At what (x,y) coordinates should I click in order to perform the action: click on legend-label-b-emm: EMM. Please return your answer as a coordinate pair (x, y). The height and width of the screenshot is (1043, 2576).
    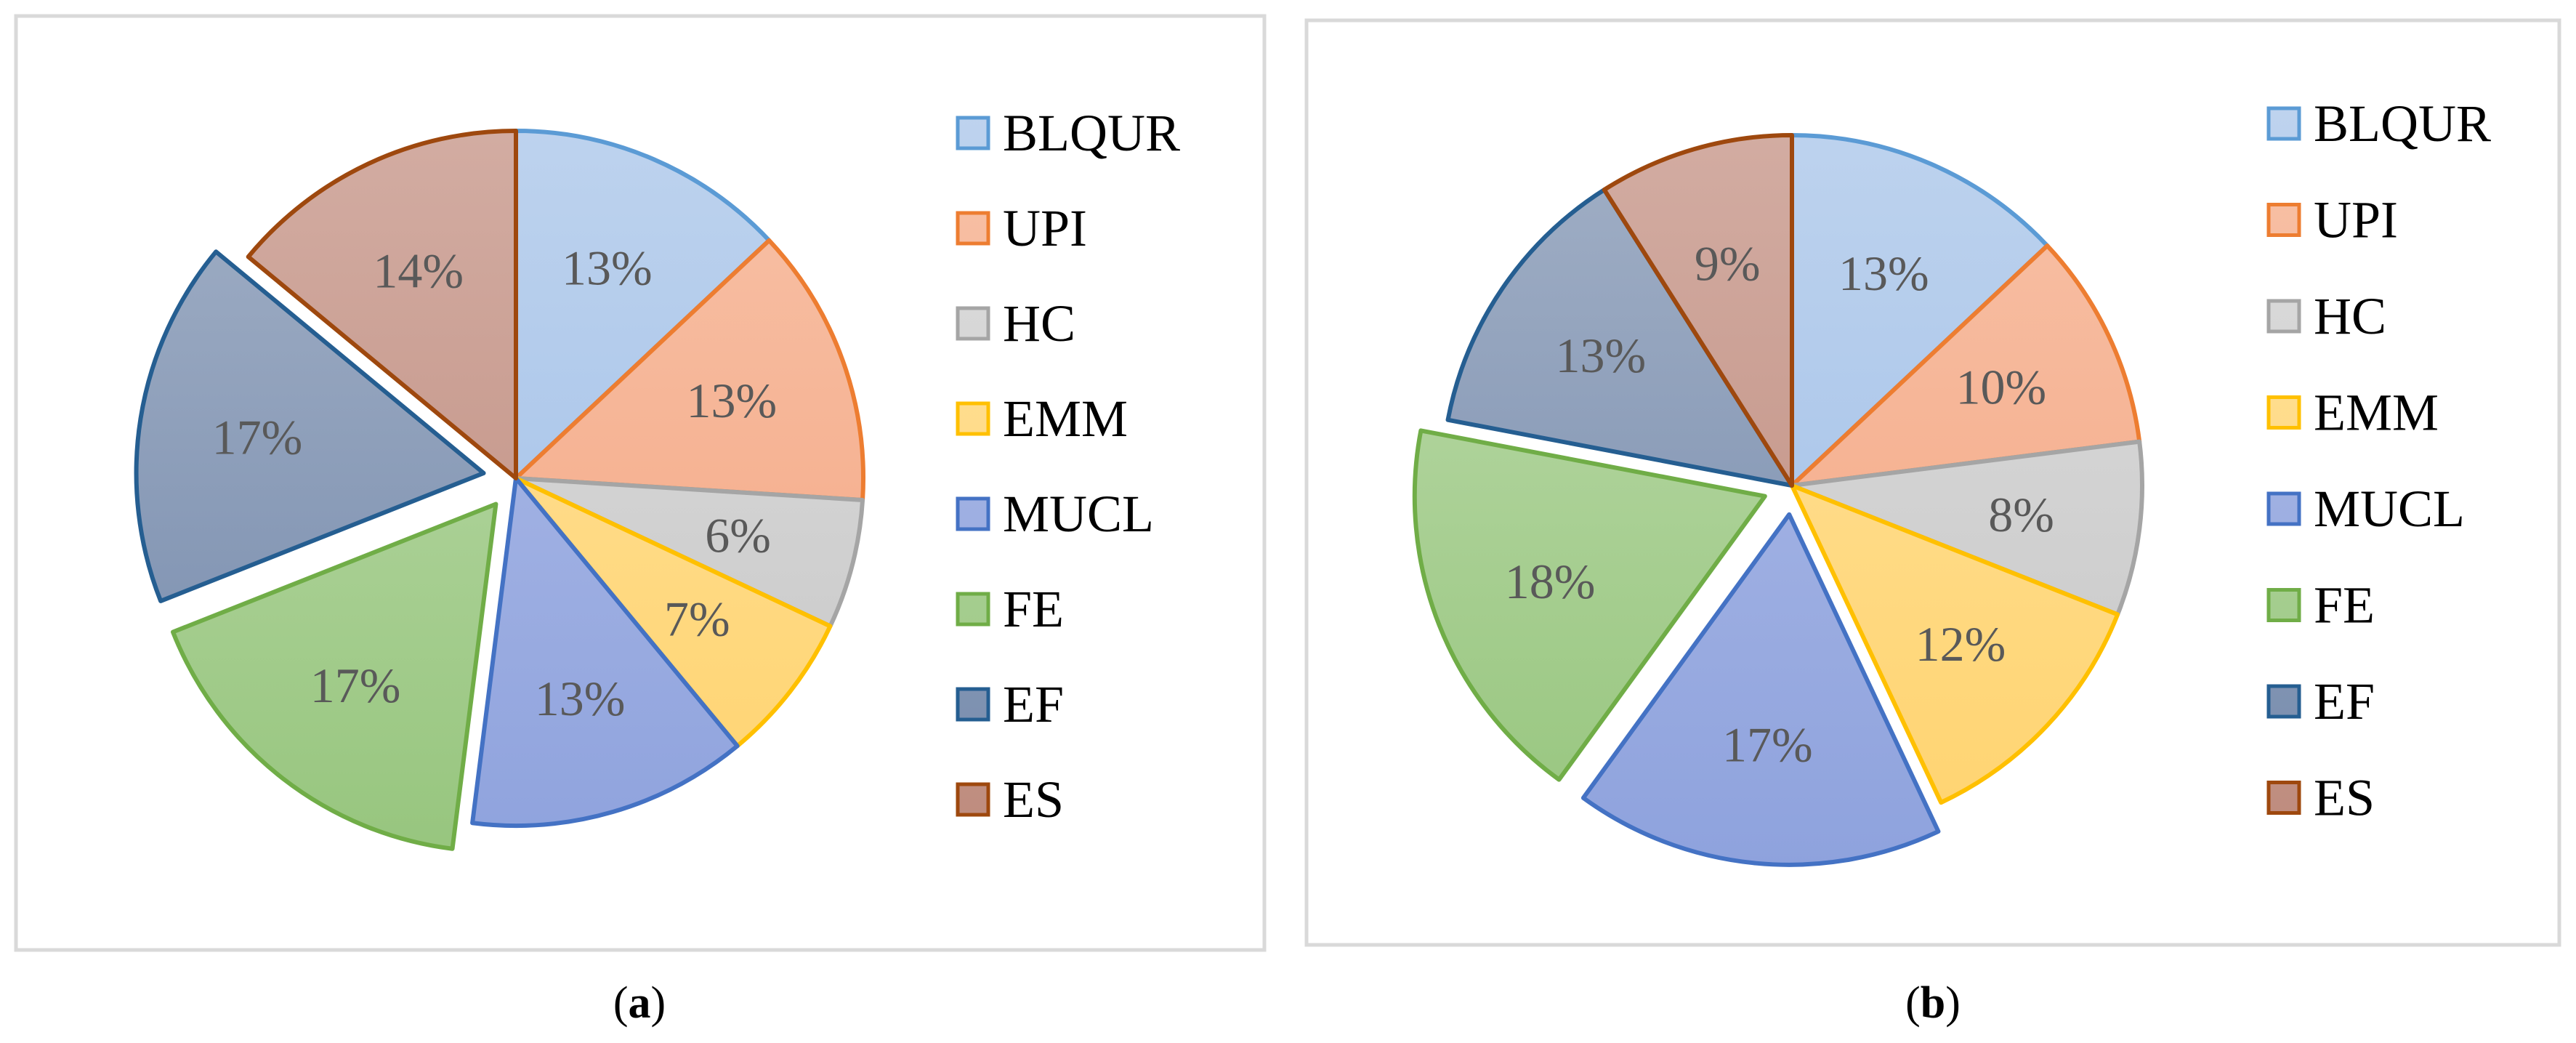
    Looking at the image, I should click on (2377, 413).